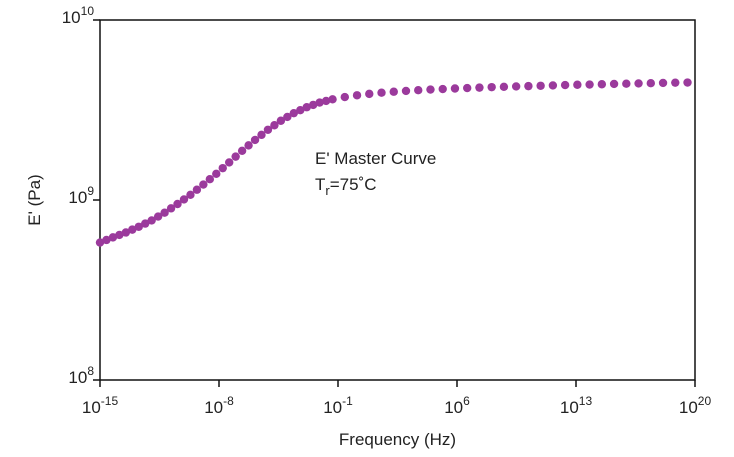 This screenshot has height=457, width=734. What do you see at coordinates (375, 158) in the screenshot?
I see `annotation-title: E' Master Curve` at bounding box center [375, 158].